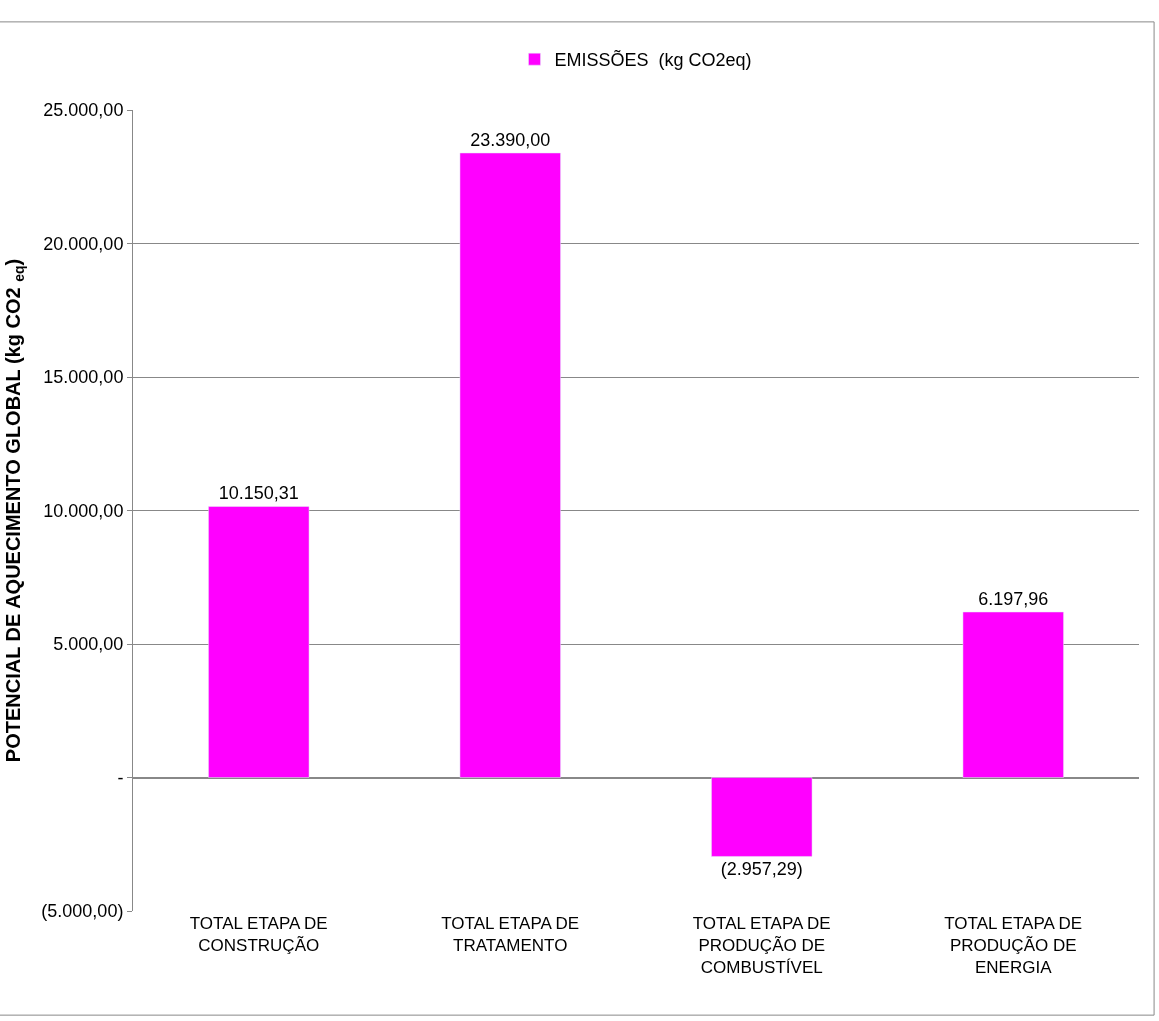 The image size is (1159, 1021). Describe the element at coordinates (1013, 946) in the screenshot. I see `x-tick-label: TOTAL ETAPA DE PRODUÇÃO DE ENERGIA` at that location.